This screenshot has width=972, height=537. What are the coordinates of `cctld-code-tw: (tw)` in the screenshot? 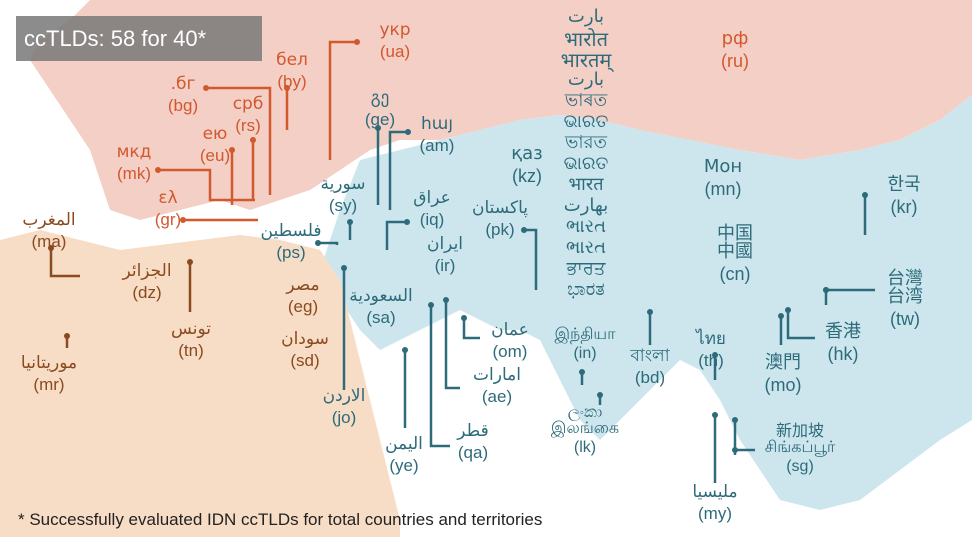 It's located at (905, 319).